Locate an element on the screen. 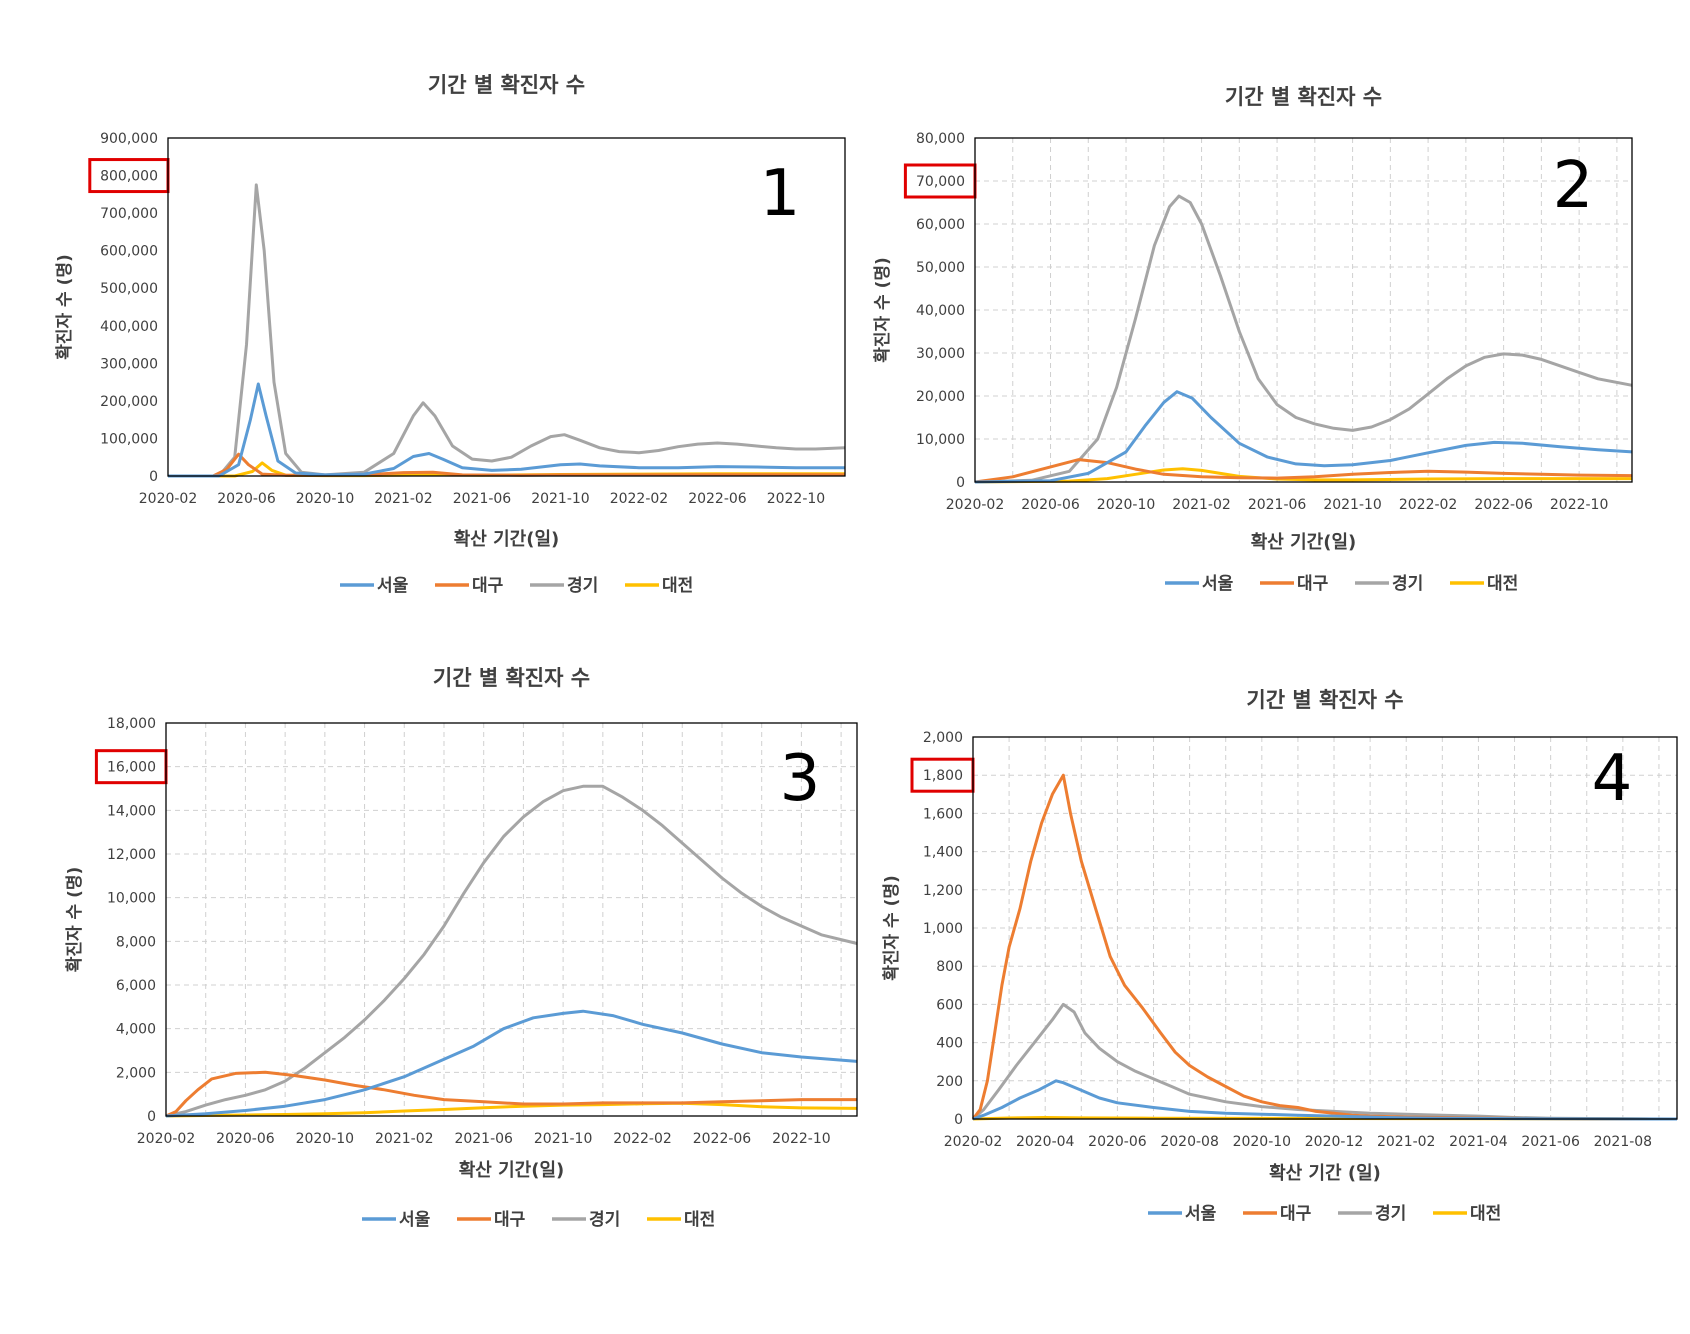  y-tick-label: 4,000 is located at coordinates (136, 1030).